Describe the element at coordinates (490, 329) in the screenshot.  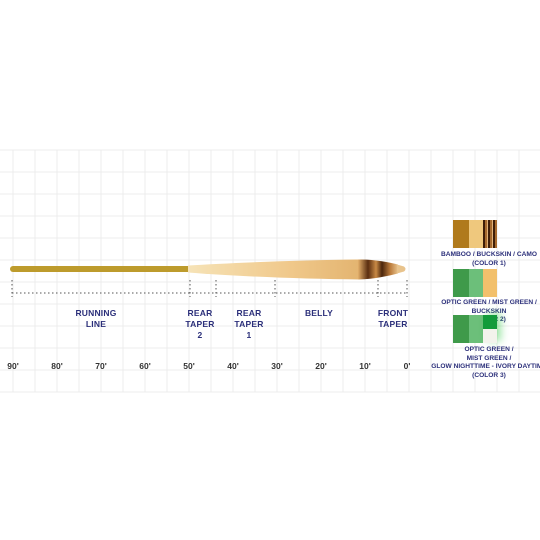
I see `swatch-glow-ivory` at that location.